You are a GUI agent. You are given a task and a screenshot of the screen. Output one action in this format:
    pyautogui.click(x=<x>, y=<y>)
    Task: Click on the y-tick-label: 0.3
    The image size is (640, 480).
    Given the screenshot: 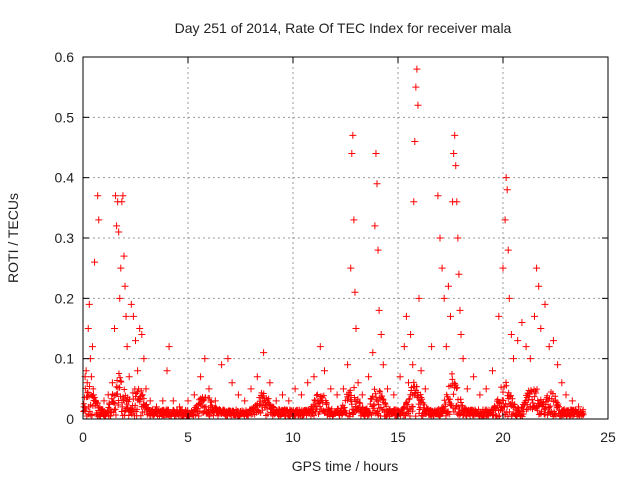 What is the action you would take?
    pyautogui.click(x=65, y=238)
    